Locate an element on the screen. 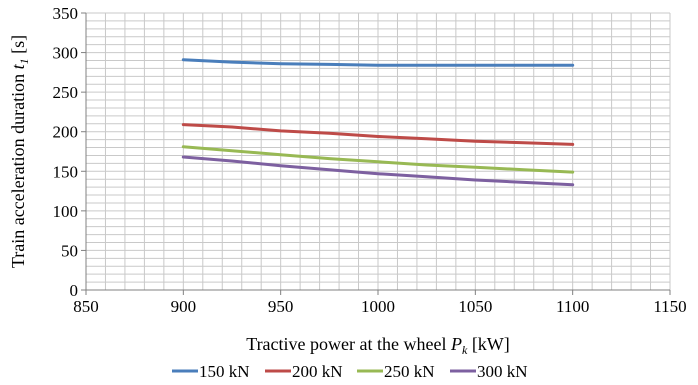  x-tick-labels: 850 900 950 1000 1050 1100 1150 is located at coordinates (380, 303).